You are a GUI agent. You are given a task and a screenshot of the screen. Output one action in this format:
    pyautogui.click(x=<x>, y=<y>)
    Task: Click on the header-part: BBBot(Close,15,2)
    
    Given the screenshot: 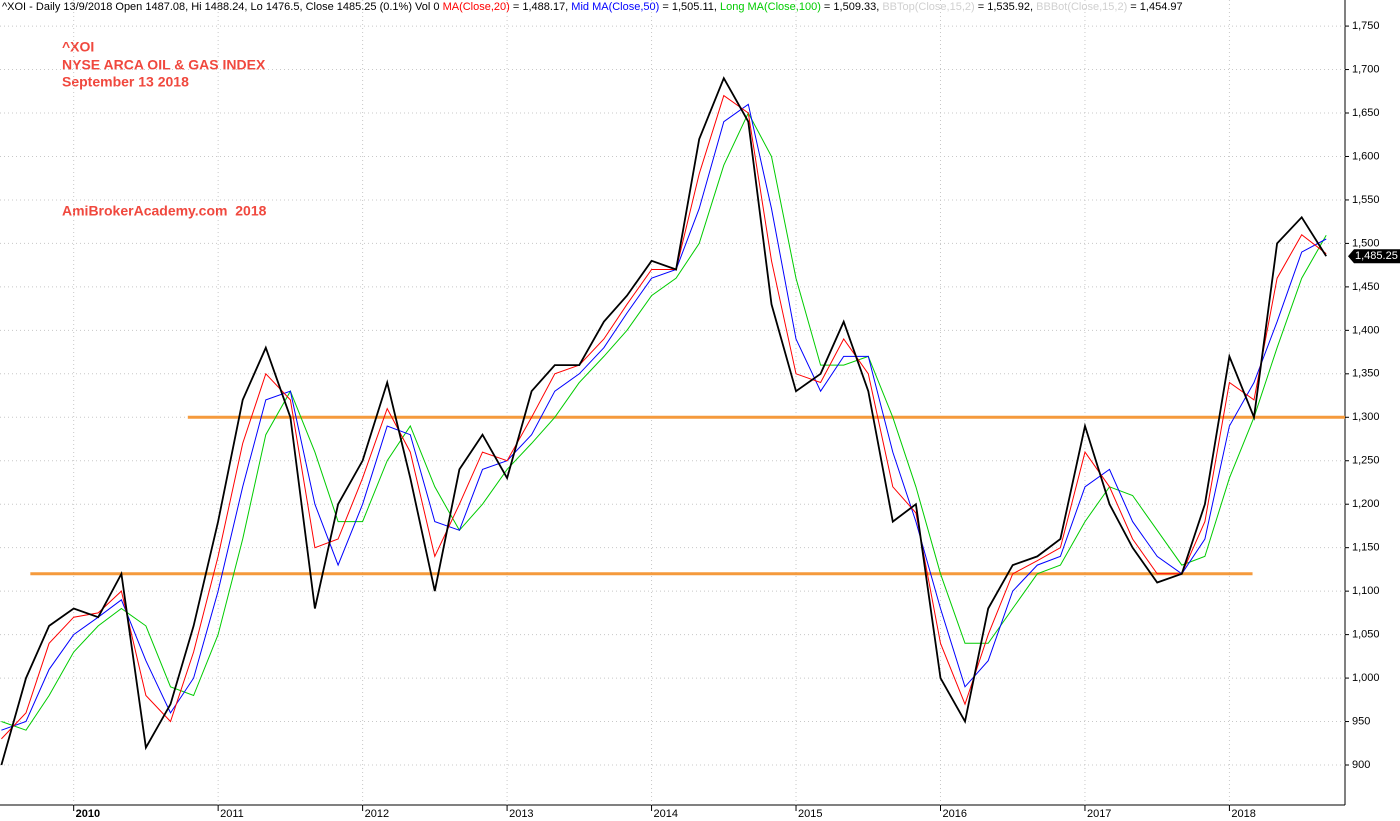 What is the action you would take?
    pyautogui.click(x=1081, y=7)
    